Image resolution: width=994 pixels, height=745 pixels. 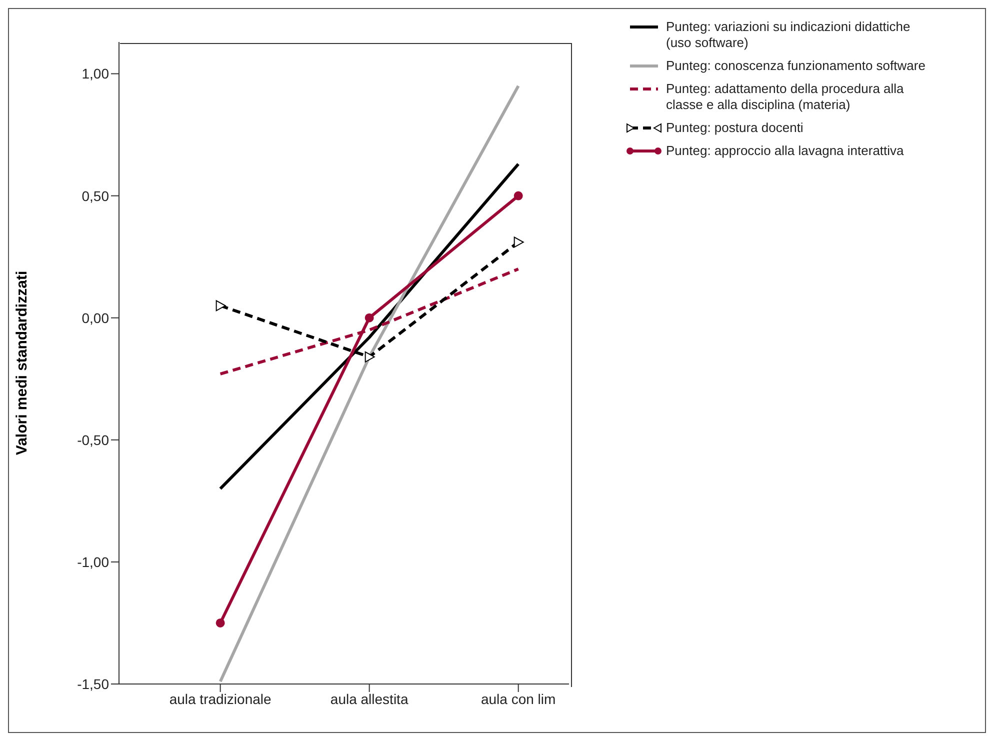 What do you see at coordinates (796, 66) in the screenshot?
I see `legend-label: Punteg: conoscenza funzionamento software` at bounding box center [796, 66].